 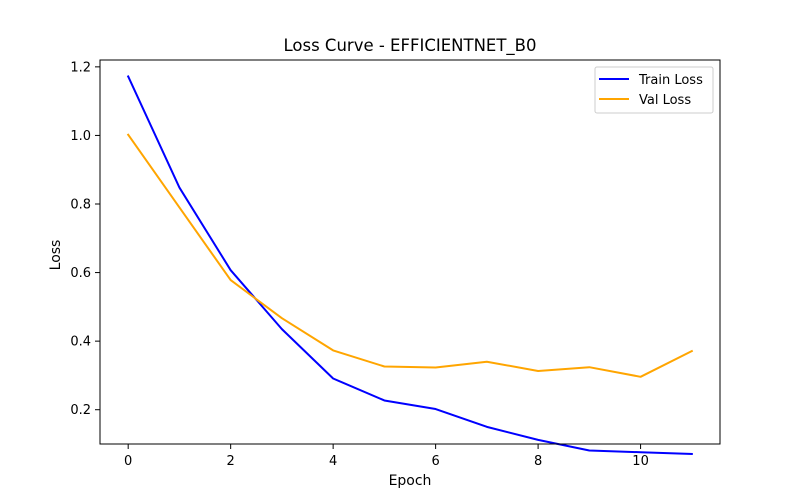 I want to click on legend-label-val-loss: Val Loss, so click(x=665, y=100).